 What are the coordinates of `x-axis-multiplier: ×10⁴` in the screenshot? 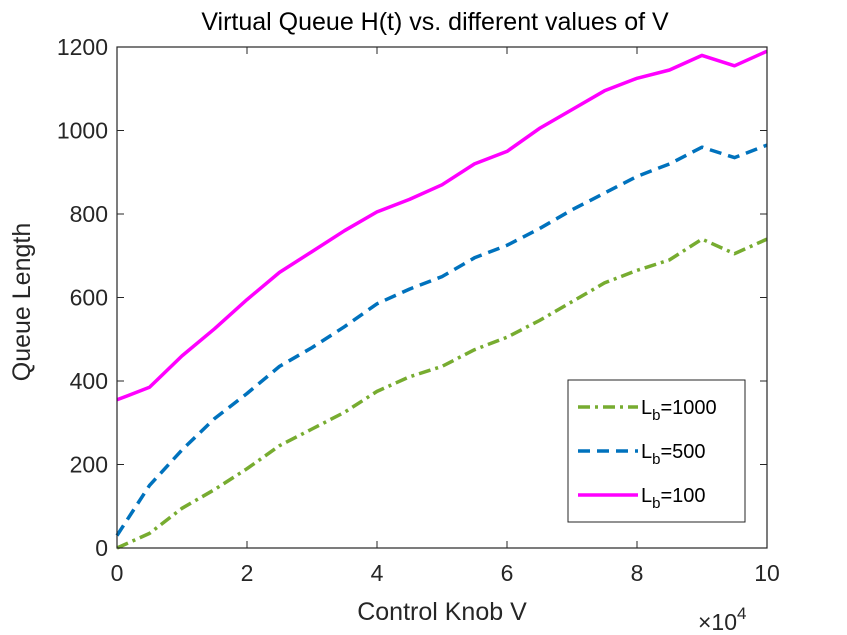 It's located at (722, 619).